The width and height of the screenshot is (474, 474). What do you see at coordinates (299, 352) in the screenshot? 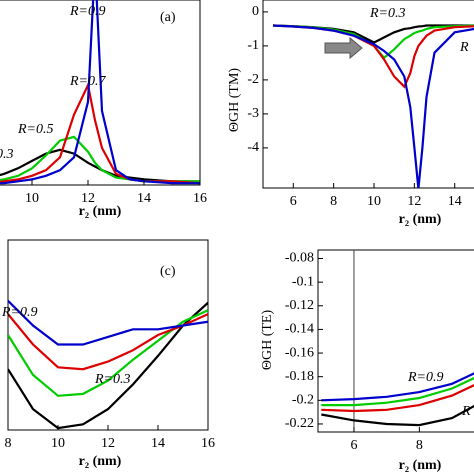
I see `y-tick-label: -0.16` at bounding box center [299, 352].